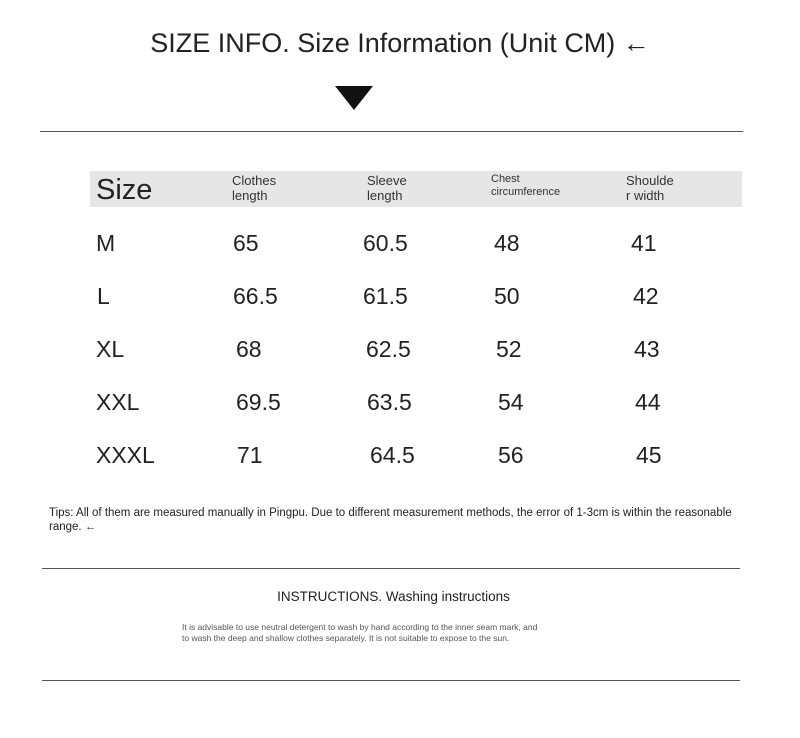  I want to click on instructions-title: INSTRUCTIONS. Washing instructions, so click(393, 596).